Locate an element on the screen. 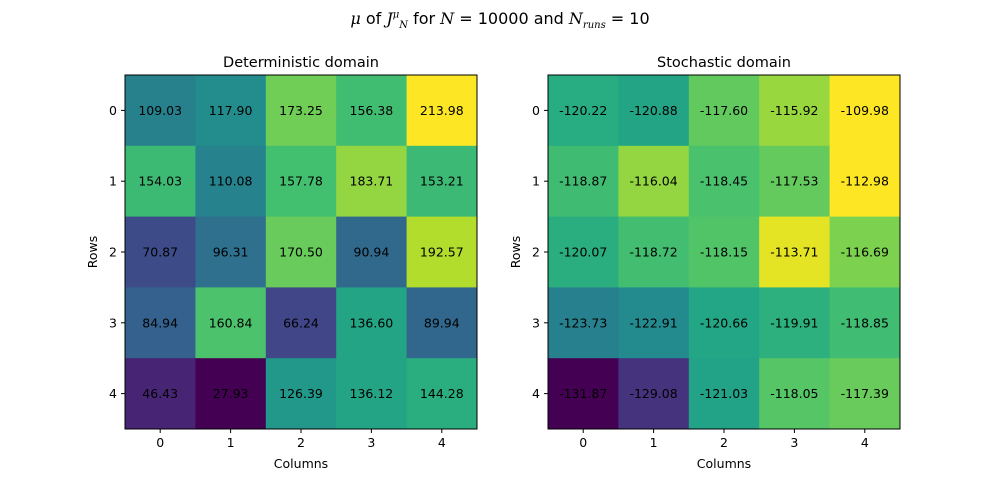 Image resolution: width=1000 pixels, height=500 pixels. cell-value-label: 157.78 is located at coordinates (301, 181).